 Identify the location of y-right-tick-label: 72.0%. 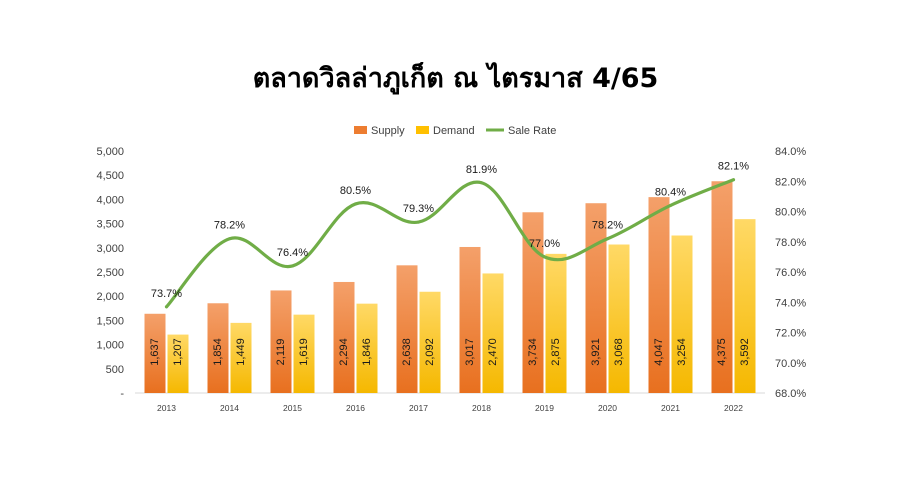
(790, 334).